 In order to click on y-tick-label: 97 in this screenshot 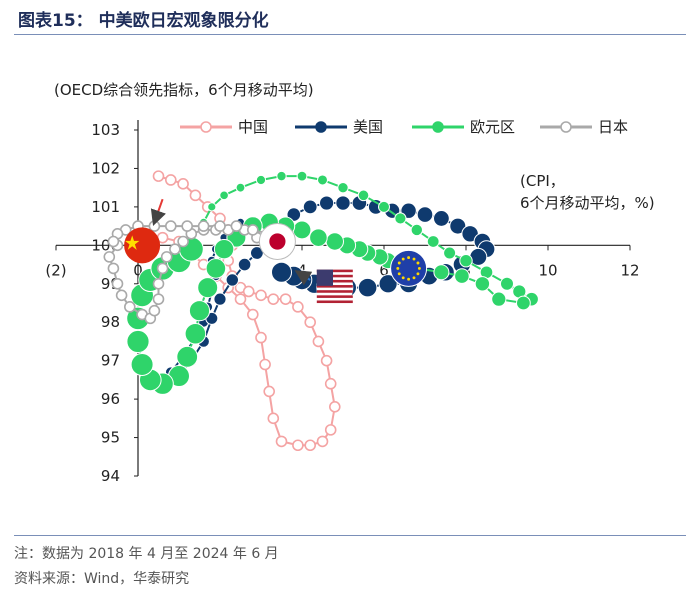, I will do `click(110, 361)`.